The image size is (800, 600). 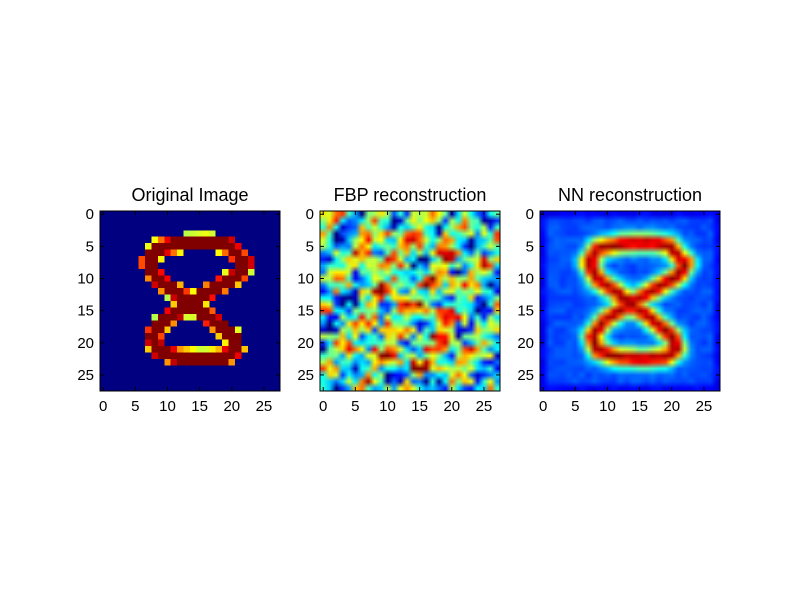 What do you see at coordinates (410, 195) in the screenshot?
I see `panel-title: FBP reconstruction` at bounding box center [410, 195].